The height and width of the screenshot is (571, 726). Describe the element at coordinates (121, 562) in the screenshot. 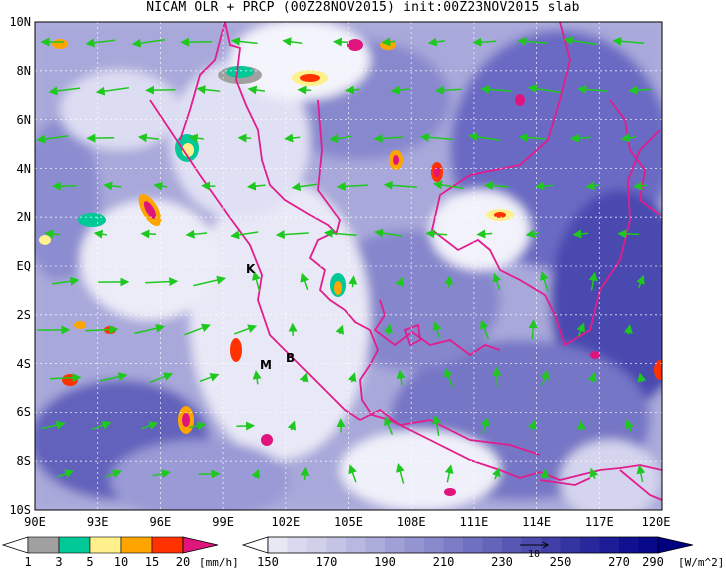

I see `precip-colorbar-label: 10` at that location.